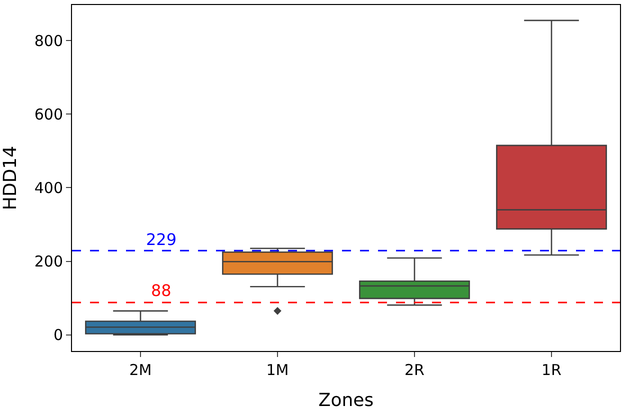 Image resolution: width=625 pixels, height=411 pixels. What do you see at coordinates (140, 370) in the screenshot?
I see `x-tick-label: 2M` at bounding box center [140, 370].